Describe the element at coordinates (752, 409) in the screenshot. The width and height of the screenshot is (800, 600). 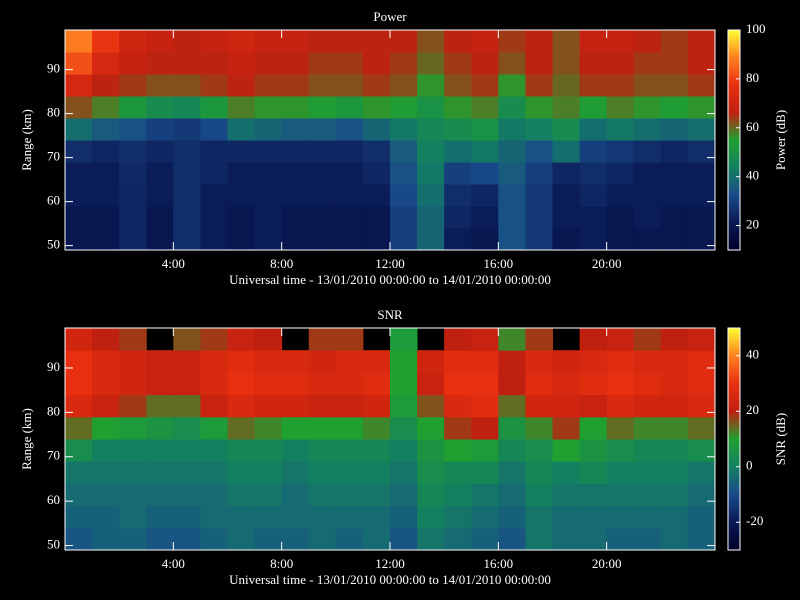
I see `colorbar-tick-label: 20` at that location.